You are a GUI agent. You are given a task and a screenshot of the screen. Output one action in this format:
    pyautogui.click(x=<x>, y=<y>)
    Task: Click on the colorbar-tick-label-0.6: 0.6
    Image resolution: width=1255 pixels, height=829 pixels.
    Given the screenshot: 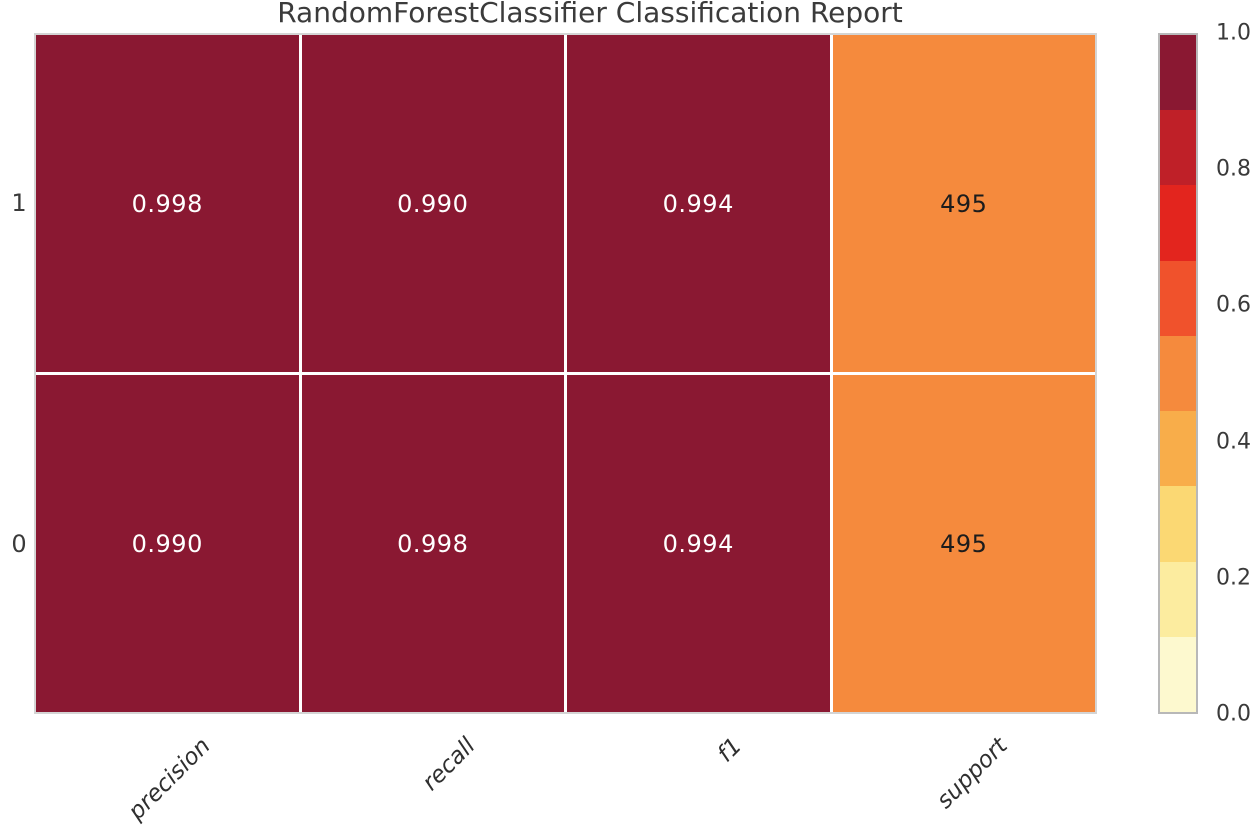 What is the action you would take?
    pyautogui.click(x=1233, y=305)
    